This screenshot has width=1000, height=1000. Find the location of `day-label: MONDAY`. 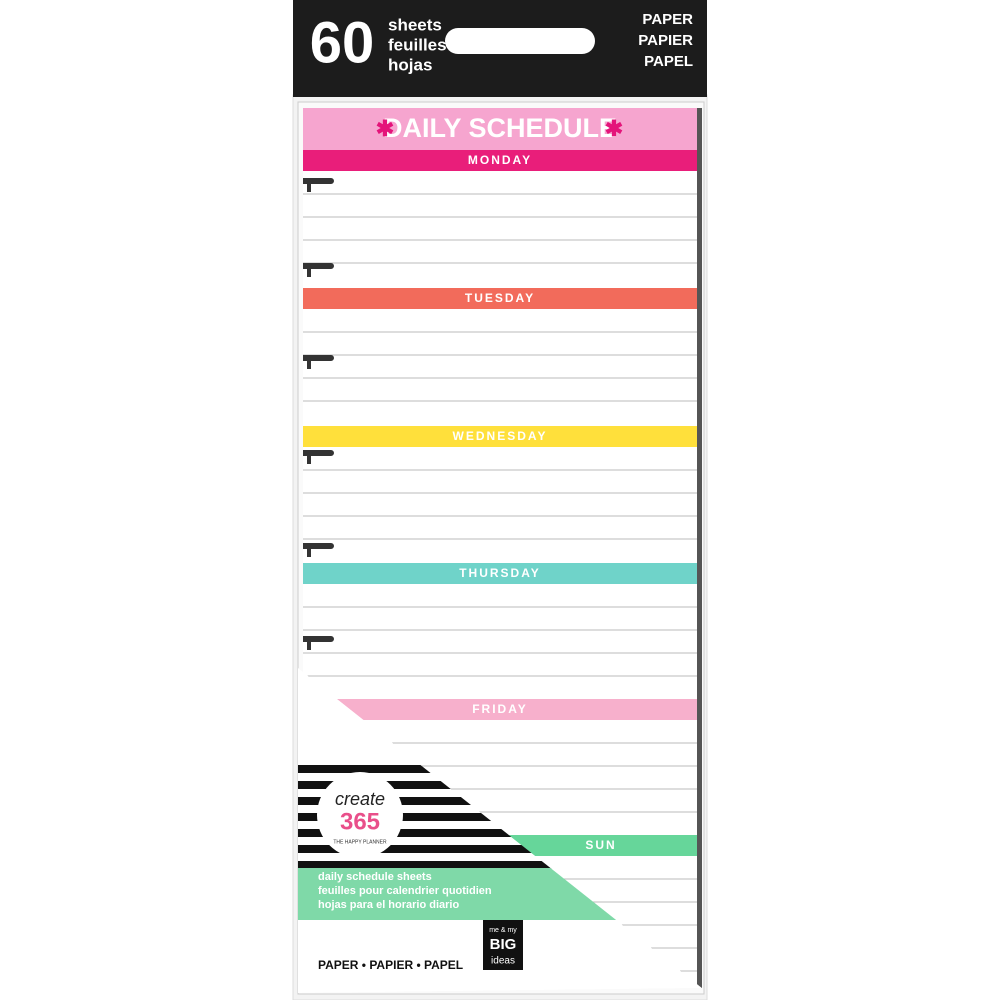

day-label: MONDAY is located at coordinates (500, 160).